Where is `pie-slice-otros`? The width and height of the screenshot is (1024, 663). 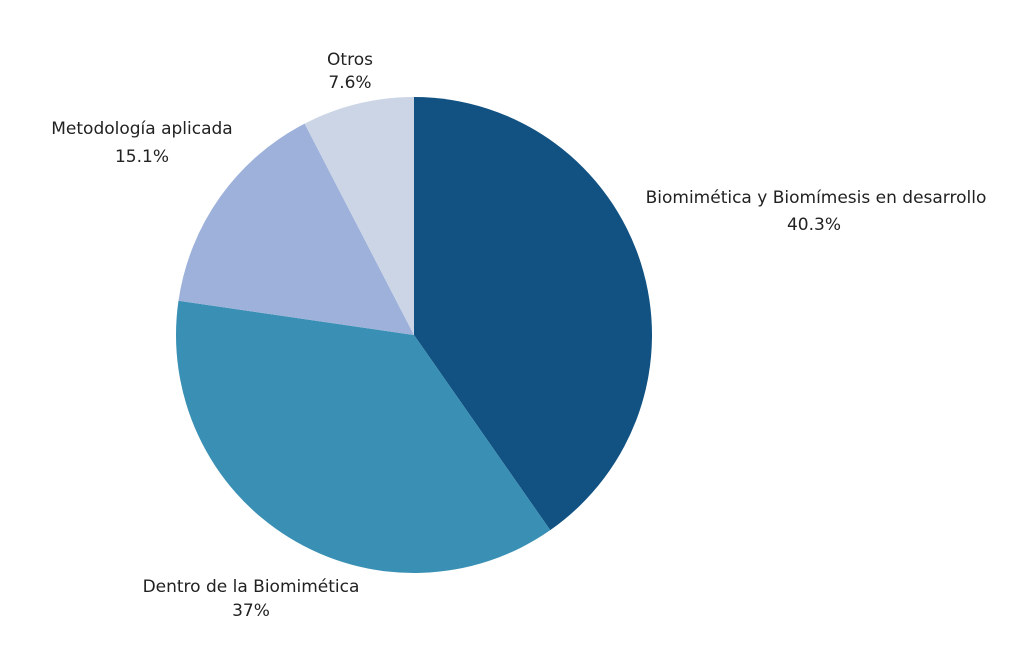 pie-slice-otros is located at coordinates (359, 216).